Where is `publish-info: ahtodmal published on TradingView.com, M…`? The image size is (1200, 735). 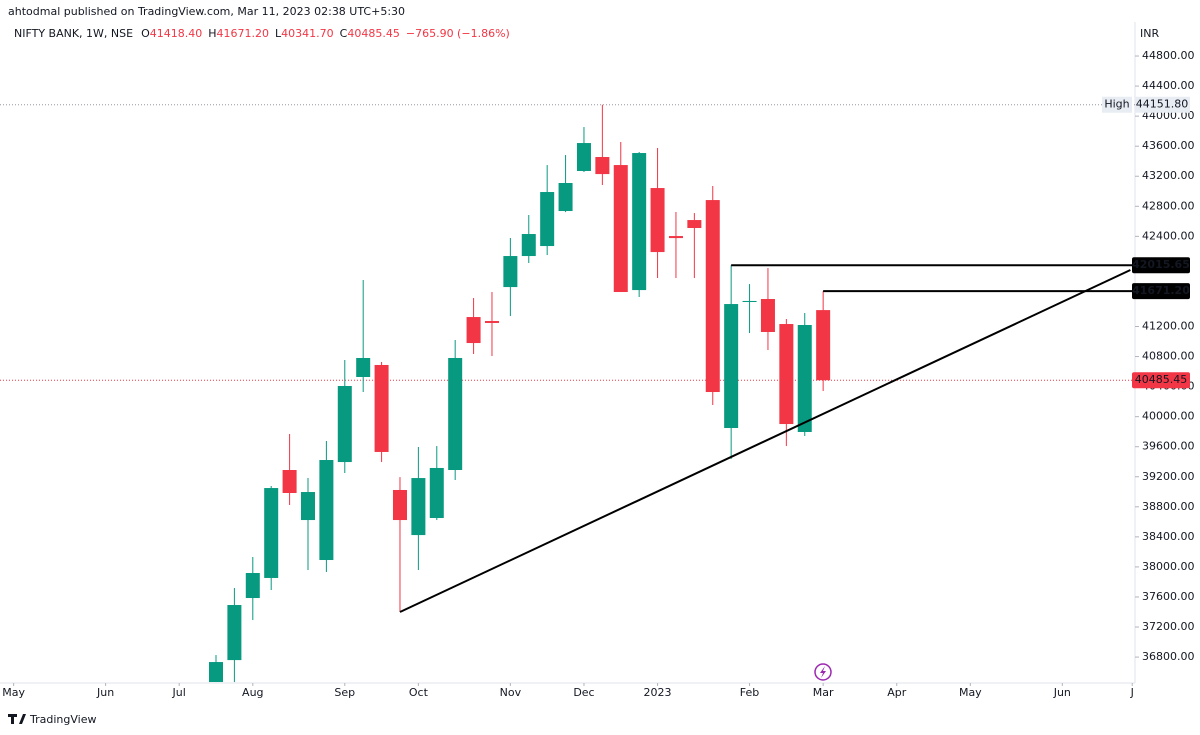 publish-info: ahtodmal published on TradingView.com, M… is located at coordinates (206, 11).